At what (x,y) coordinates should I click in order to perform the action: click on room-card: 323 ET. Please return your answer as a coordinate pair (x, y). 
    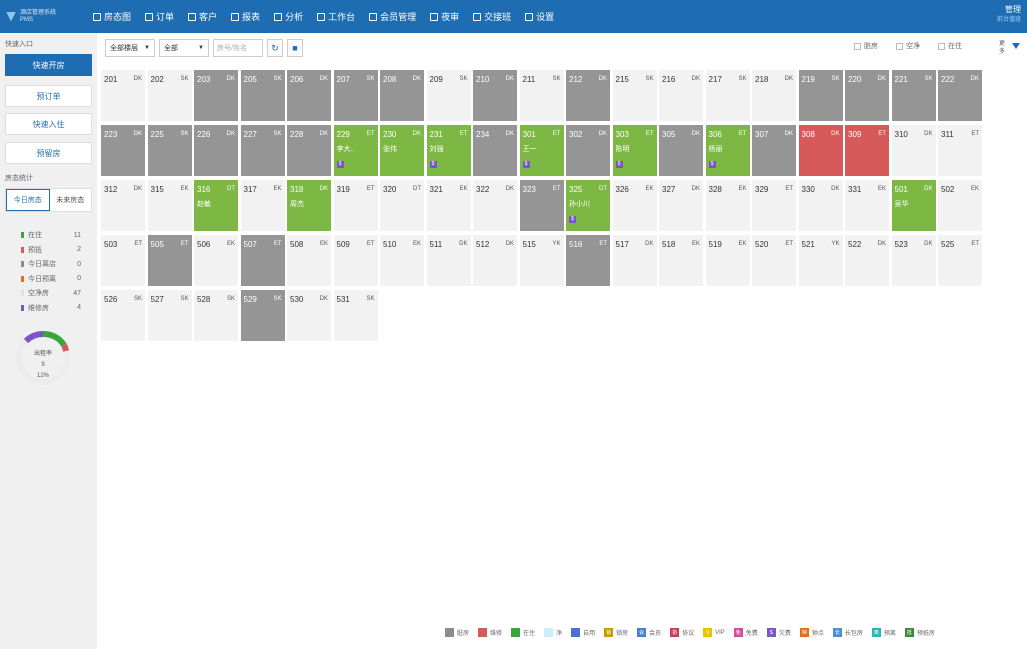
    Looking at the image, I should click on (541, 205).